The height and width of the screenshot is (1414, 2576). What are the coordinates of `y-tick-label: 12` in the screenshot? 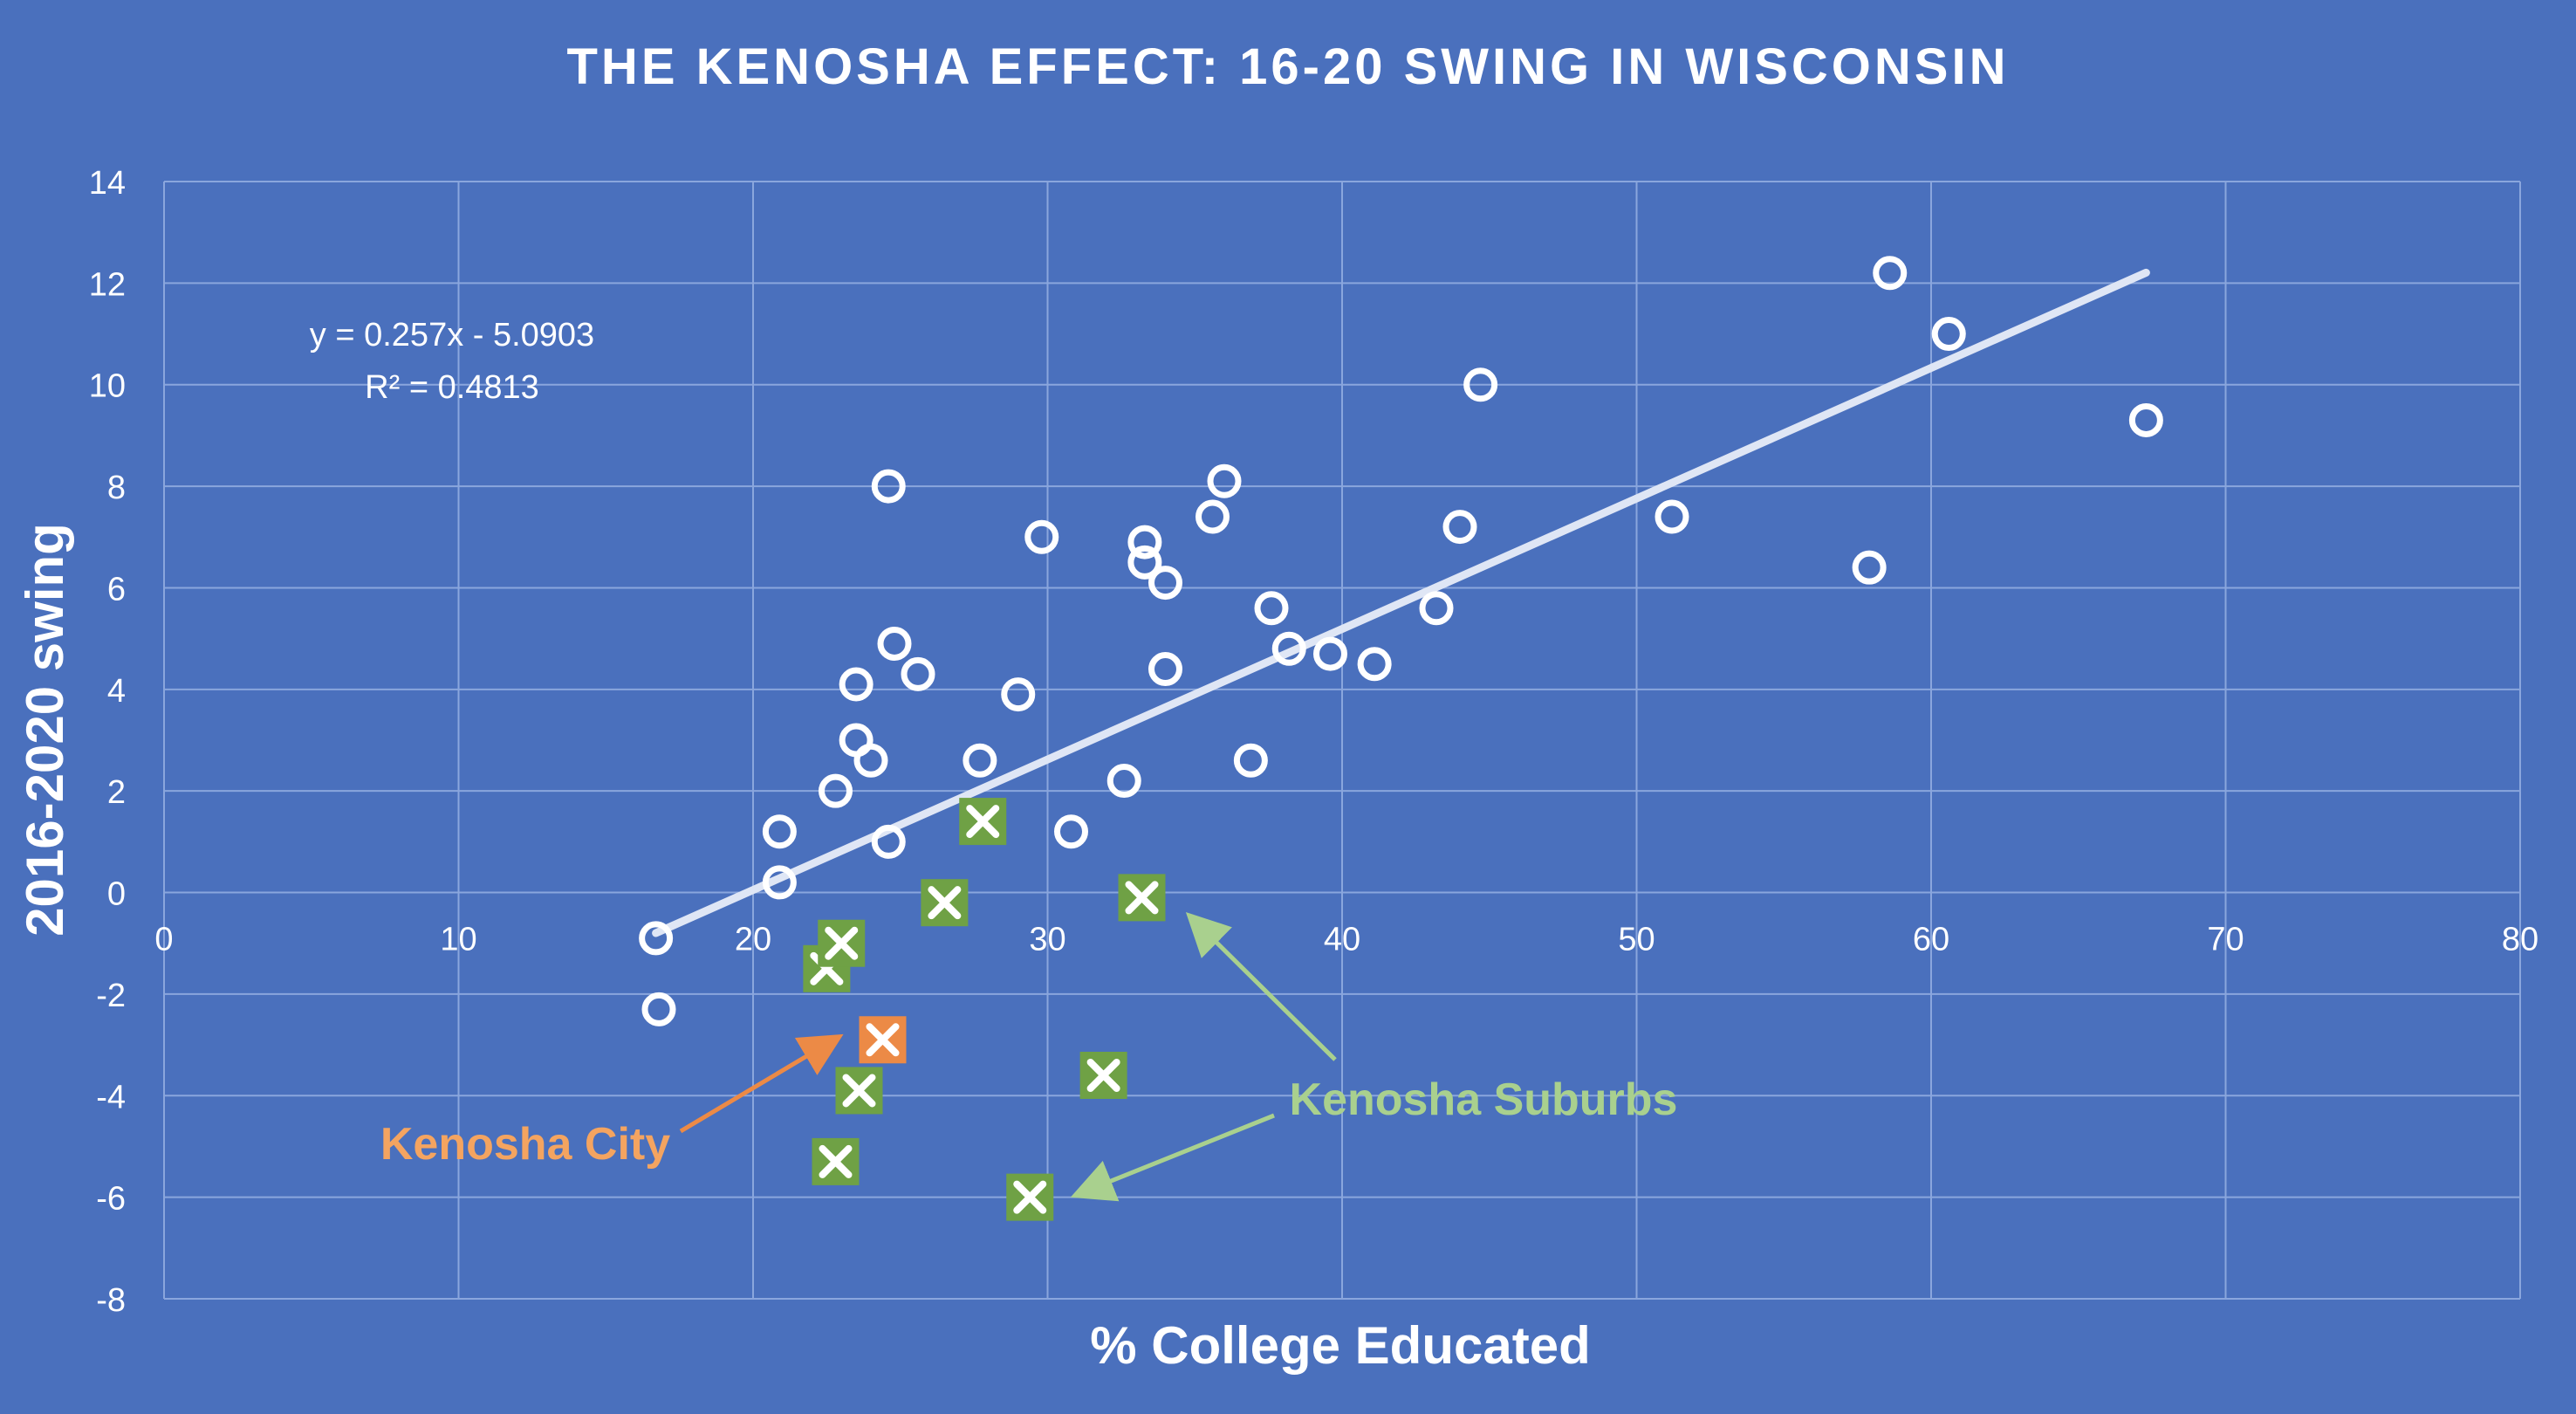 It's located at (107, 284).